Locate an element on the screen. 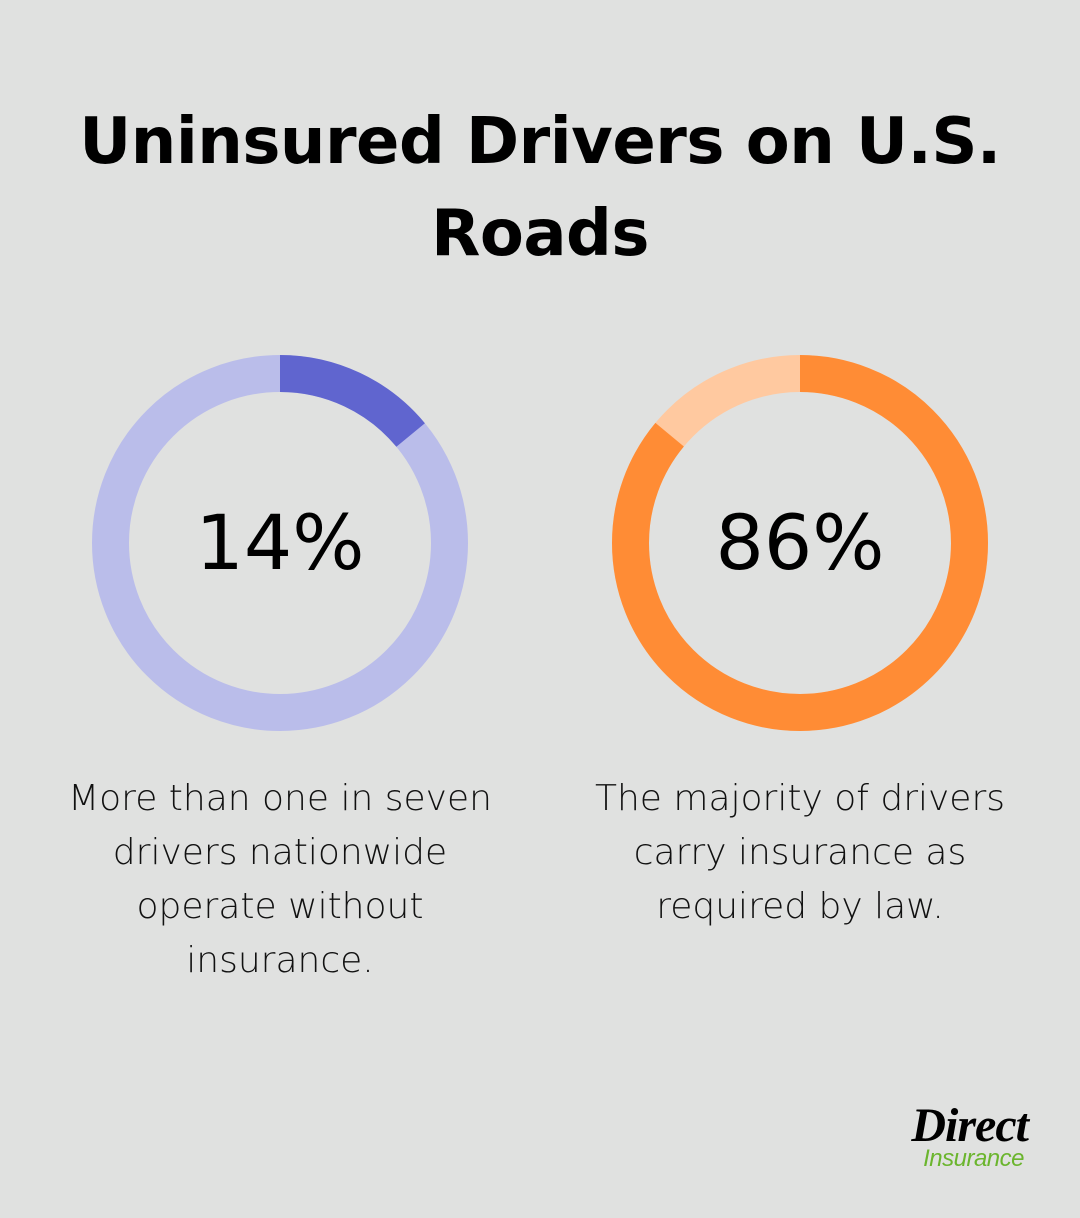  percentage-label: 86% is located at coordinates (800, 542).